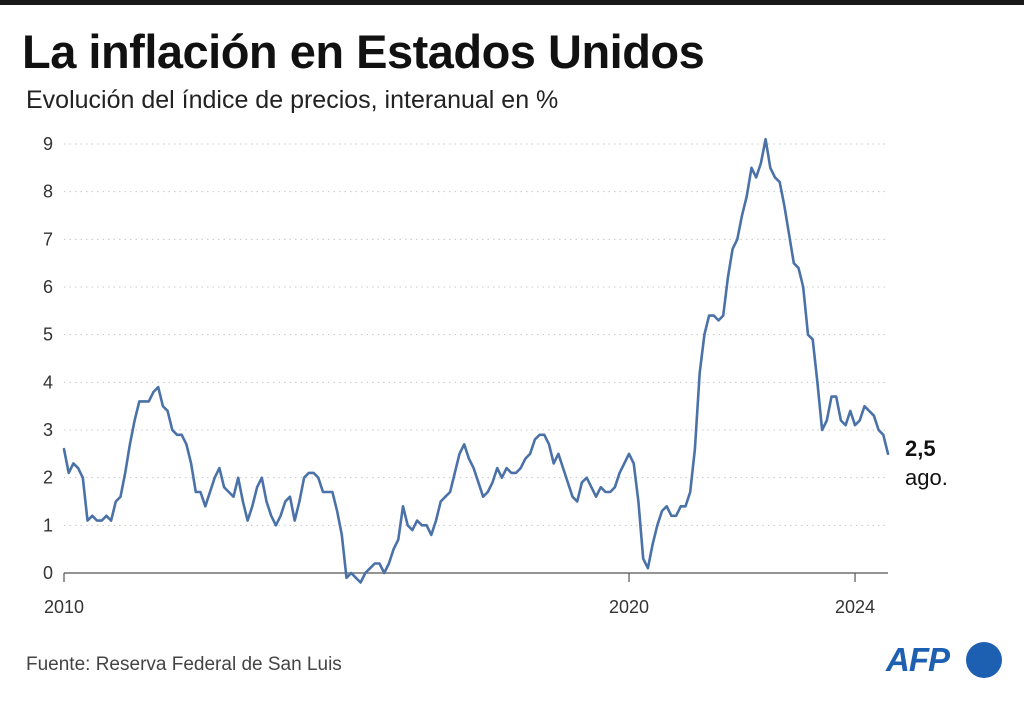 The image size is (1024, 702). I want to click on end-date-label: ago., so click(926, 477).